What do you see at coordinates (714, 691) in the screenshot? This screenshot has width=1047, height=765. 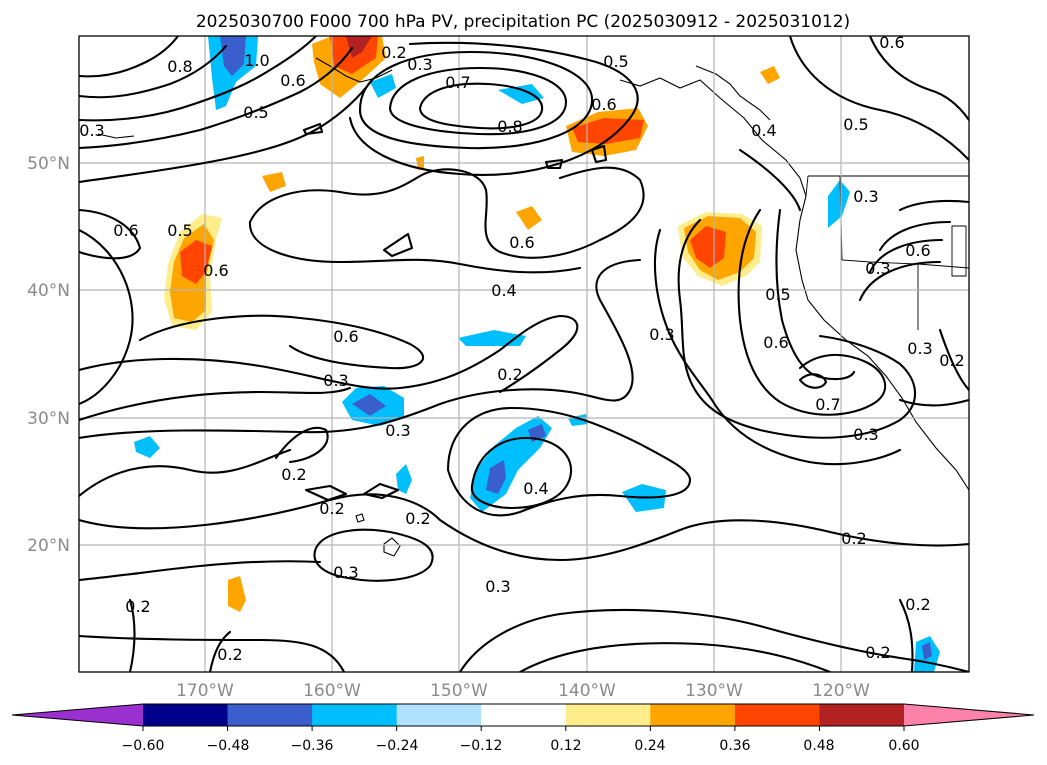 I see `lon-label-130w: 130°W` at bounding box center [714, 691].